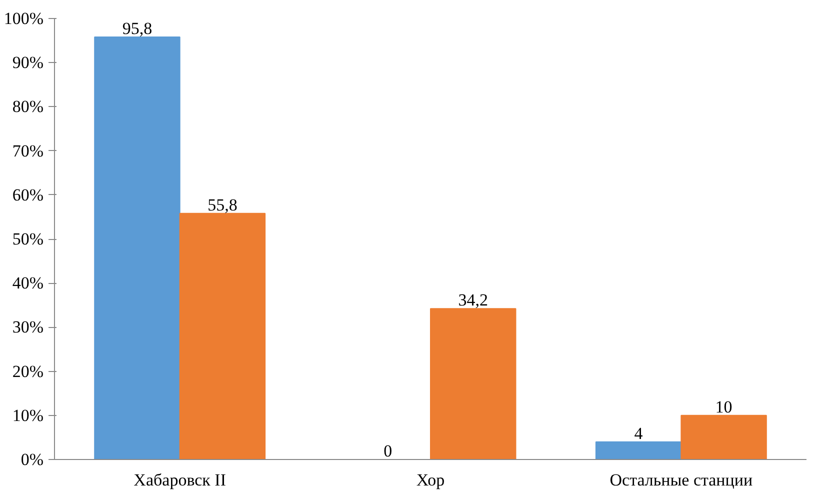 The image size is (816, 492). What do you see at coordinates (137, 28) in the screenshot?
I see `data-label: 95,8` at bounding box center [137, 28].